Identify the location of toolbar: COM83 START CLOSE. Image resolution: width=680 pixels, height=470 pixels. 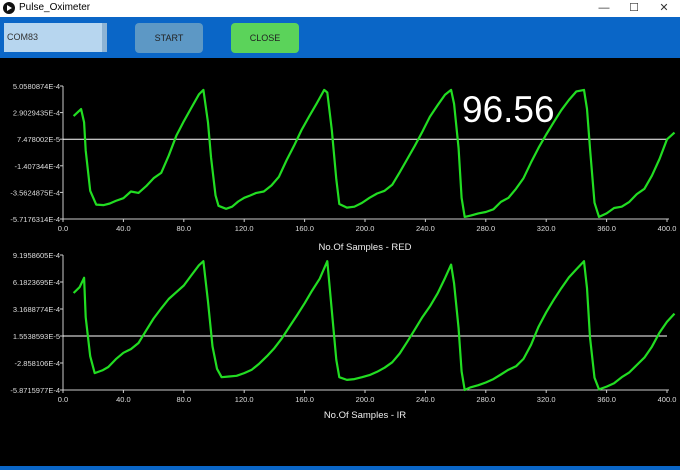
(340, 37).